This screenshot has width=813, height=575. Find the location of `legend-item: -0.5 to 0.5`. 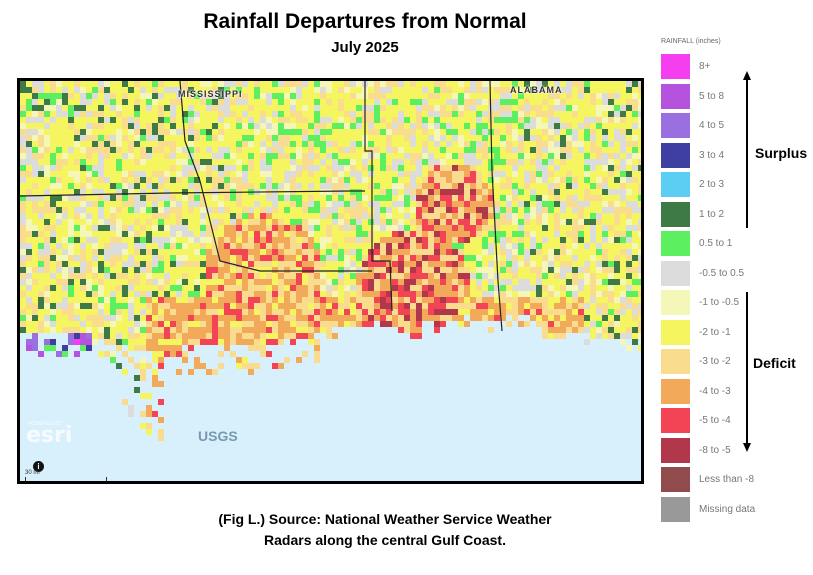

legend-item: -0.5 to 0.5 is located at coordinates (736, 275).